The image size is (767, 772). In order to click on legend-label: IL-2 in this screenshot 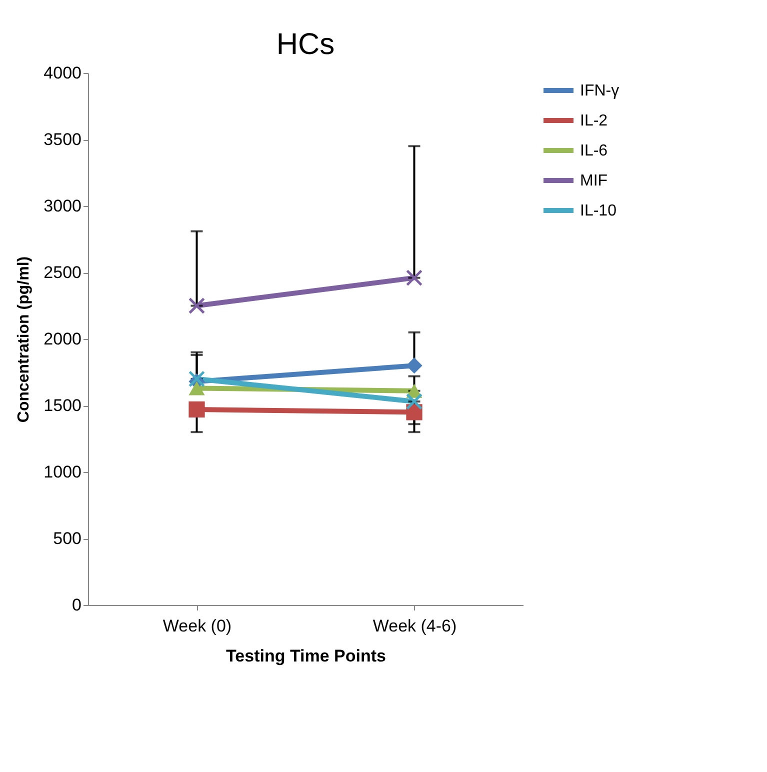, I will do `click(594, 121)`.